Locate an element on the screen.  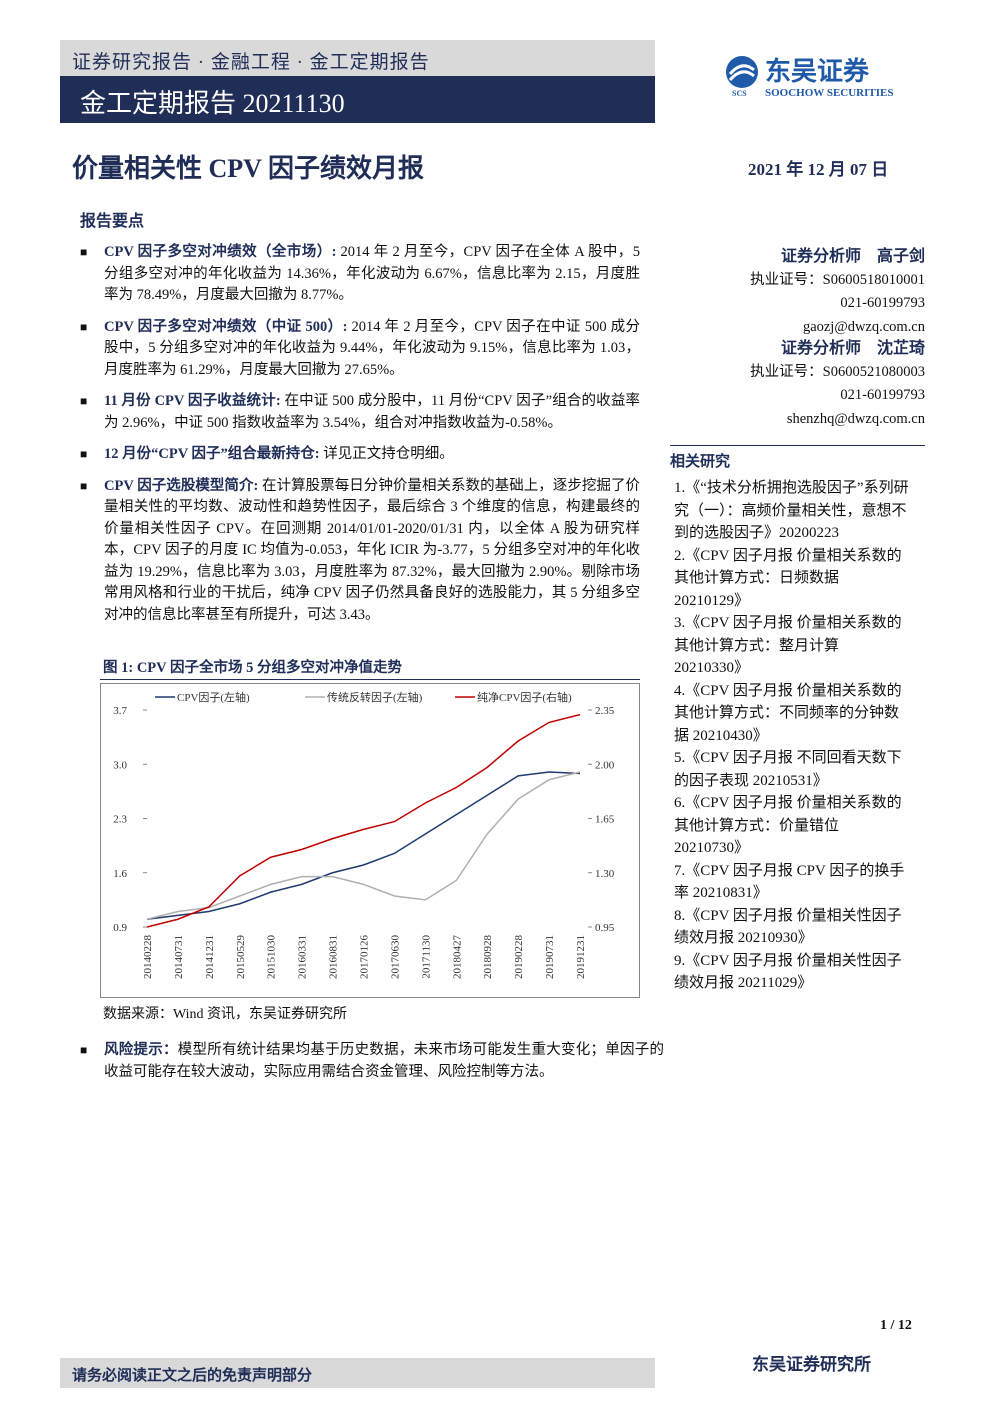
analyst-email: shenzhq@dwzq.com.cn is located at coordinates (855, 418).